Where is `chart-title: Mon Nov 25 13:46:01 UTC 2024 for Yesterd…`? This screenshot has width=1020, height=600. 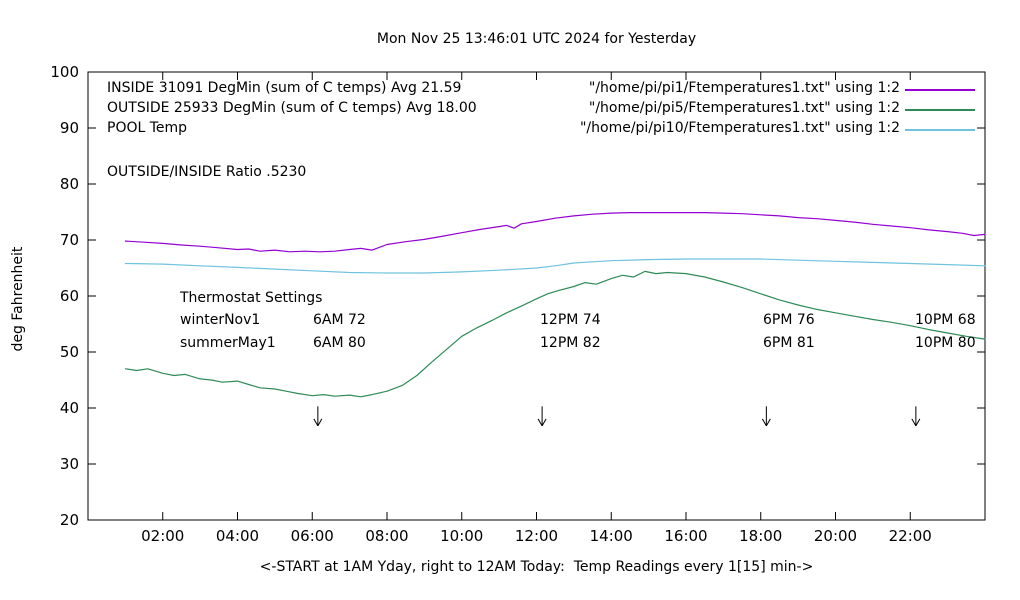
chart-title: Mon Nov 25 13:46:01 UTC 2024 for Yesterd… is located at coordinates (536, 39).